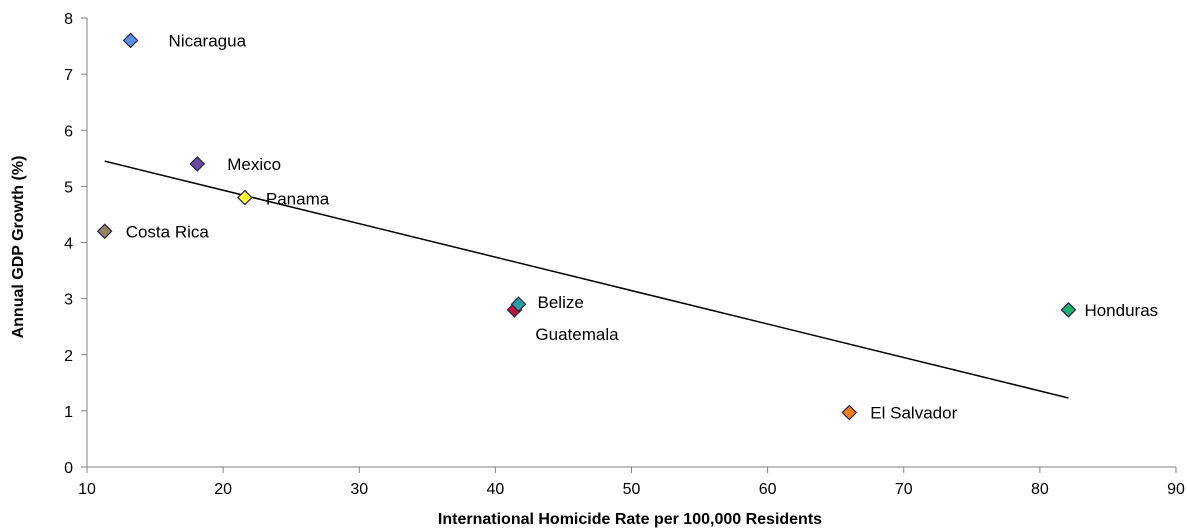  What do you see at coordinates (208, 40) in the screenshot?
I see `point-label: Nicaragua` at bounding box center [208, 40].